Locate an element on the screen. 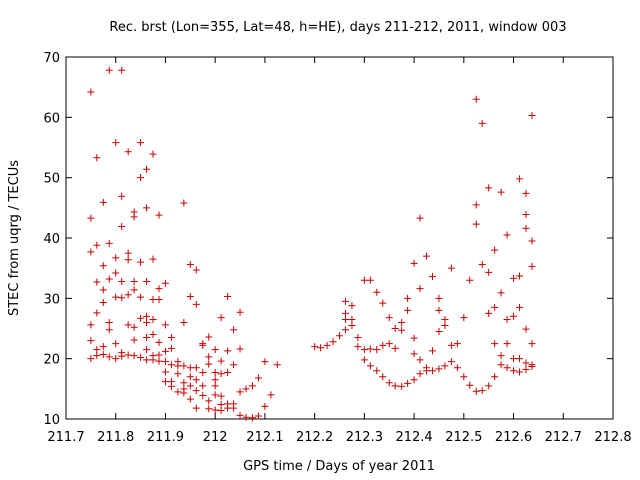 This screenshot has height=480, width=640. y-tick-label: 30 is located at coordinates (51, 299).